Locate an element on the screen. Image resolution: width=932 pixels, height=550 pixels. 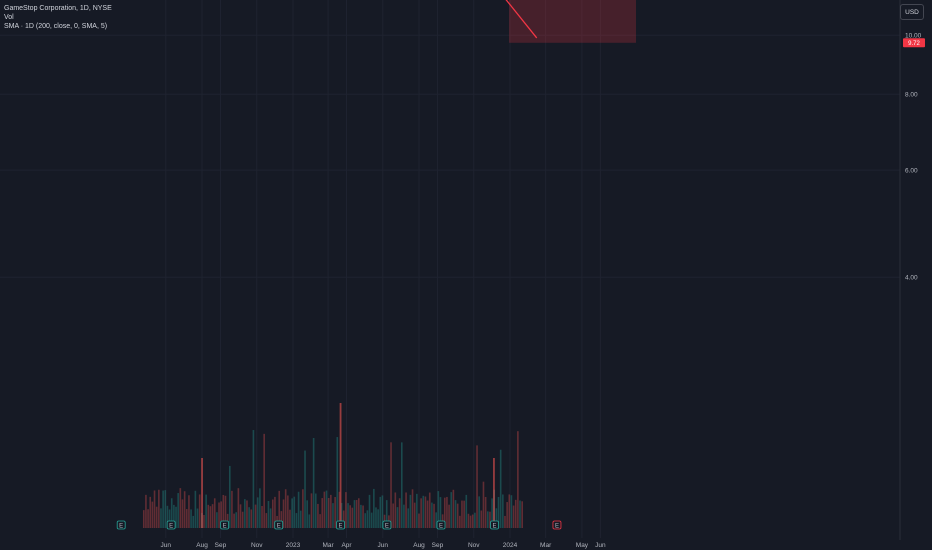
price-axis-bg is located at coordinates (916, 275).